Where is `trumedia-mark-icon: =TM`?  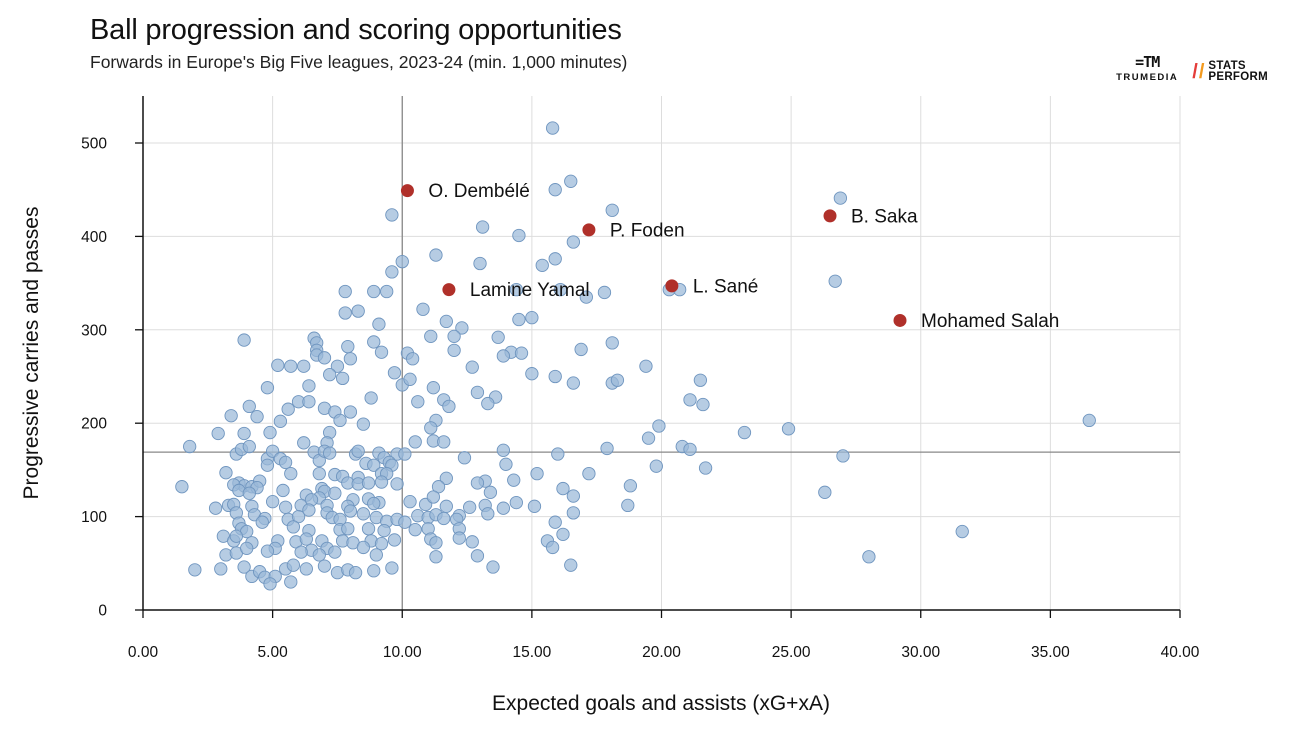
trumedia-mark-icon: =TM is located at coordinates (1147, 62).